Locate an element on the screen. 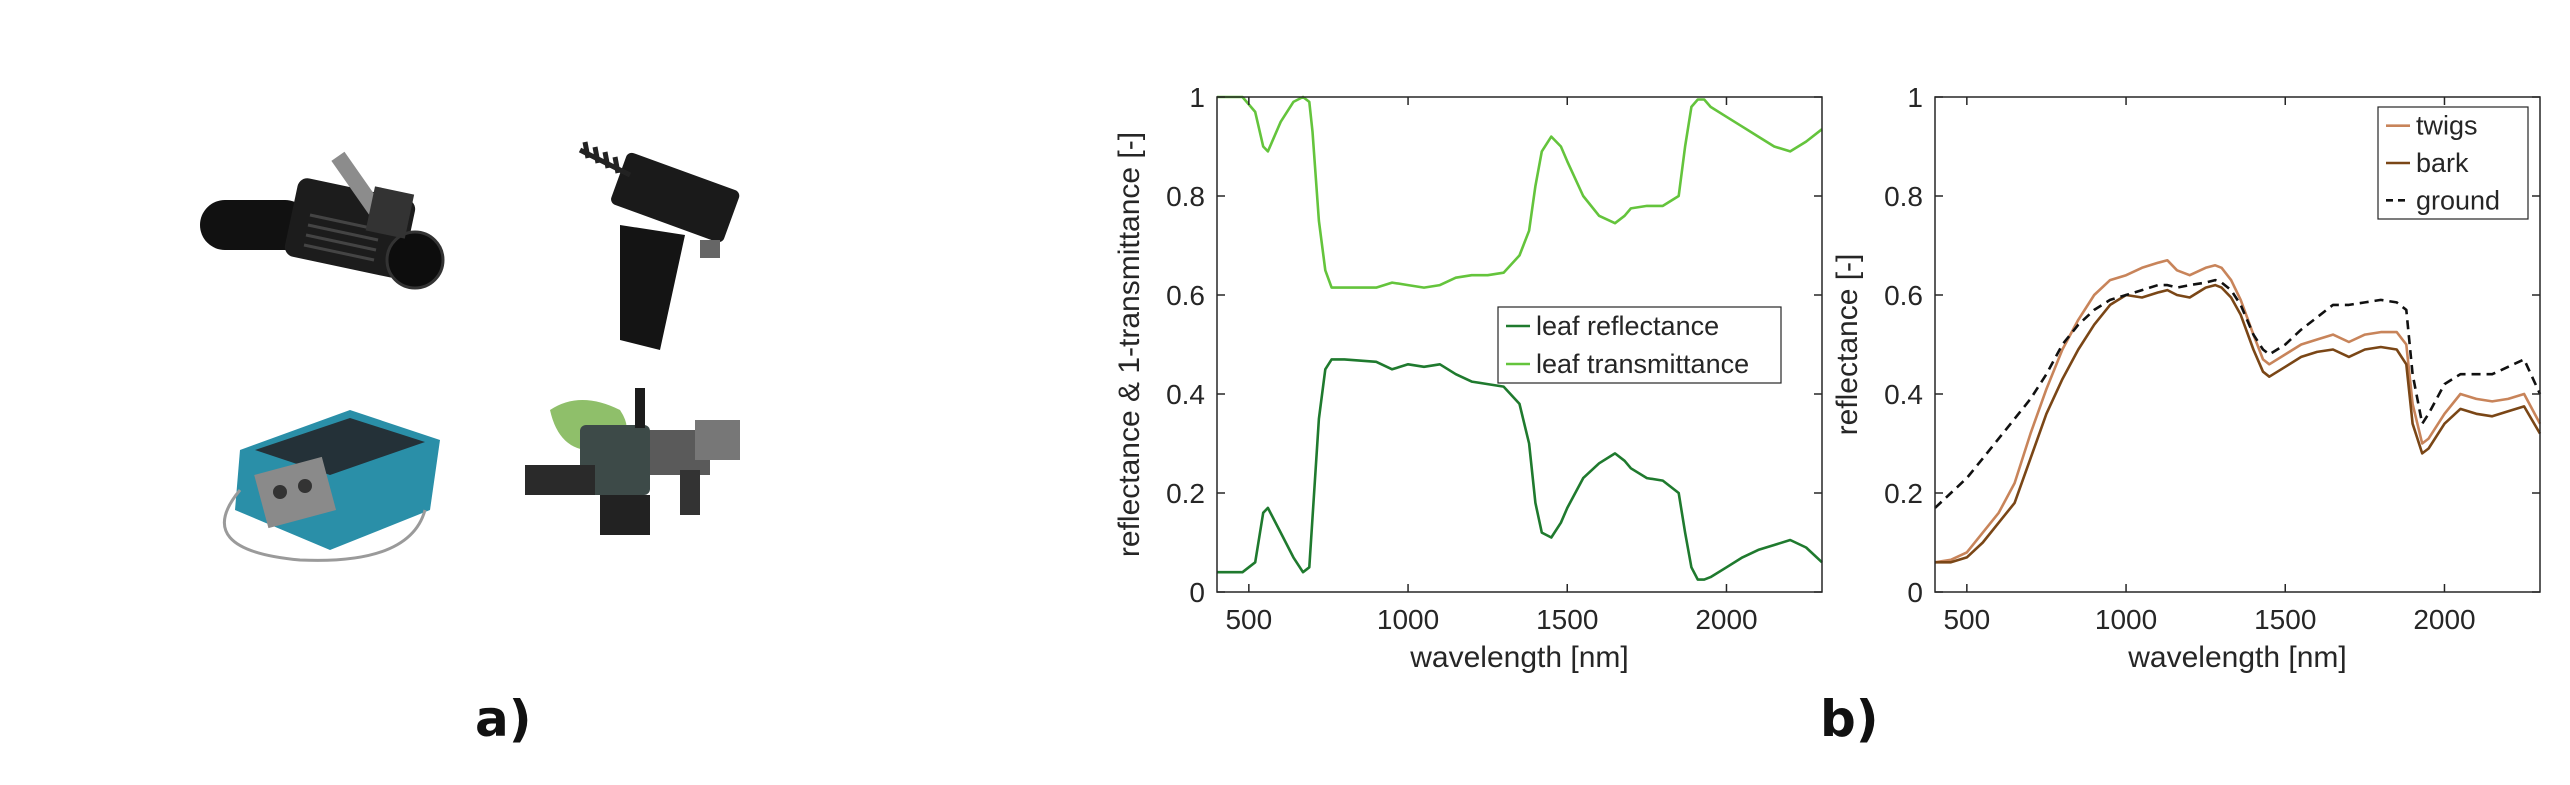 Image resolution: width=2570 pixels, height=785 pixels. legend-label-leaf-reflectance: leaf reflectance is located at coordinates (1627, 326).